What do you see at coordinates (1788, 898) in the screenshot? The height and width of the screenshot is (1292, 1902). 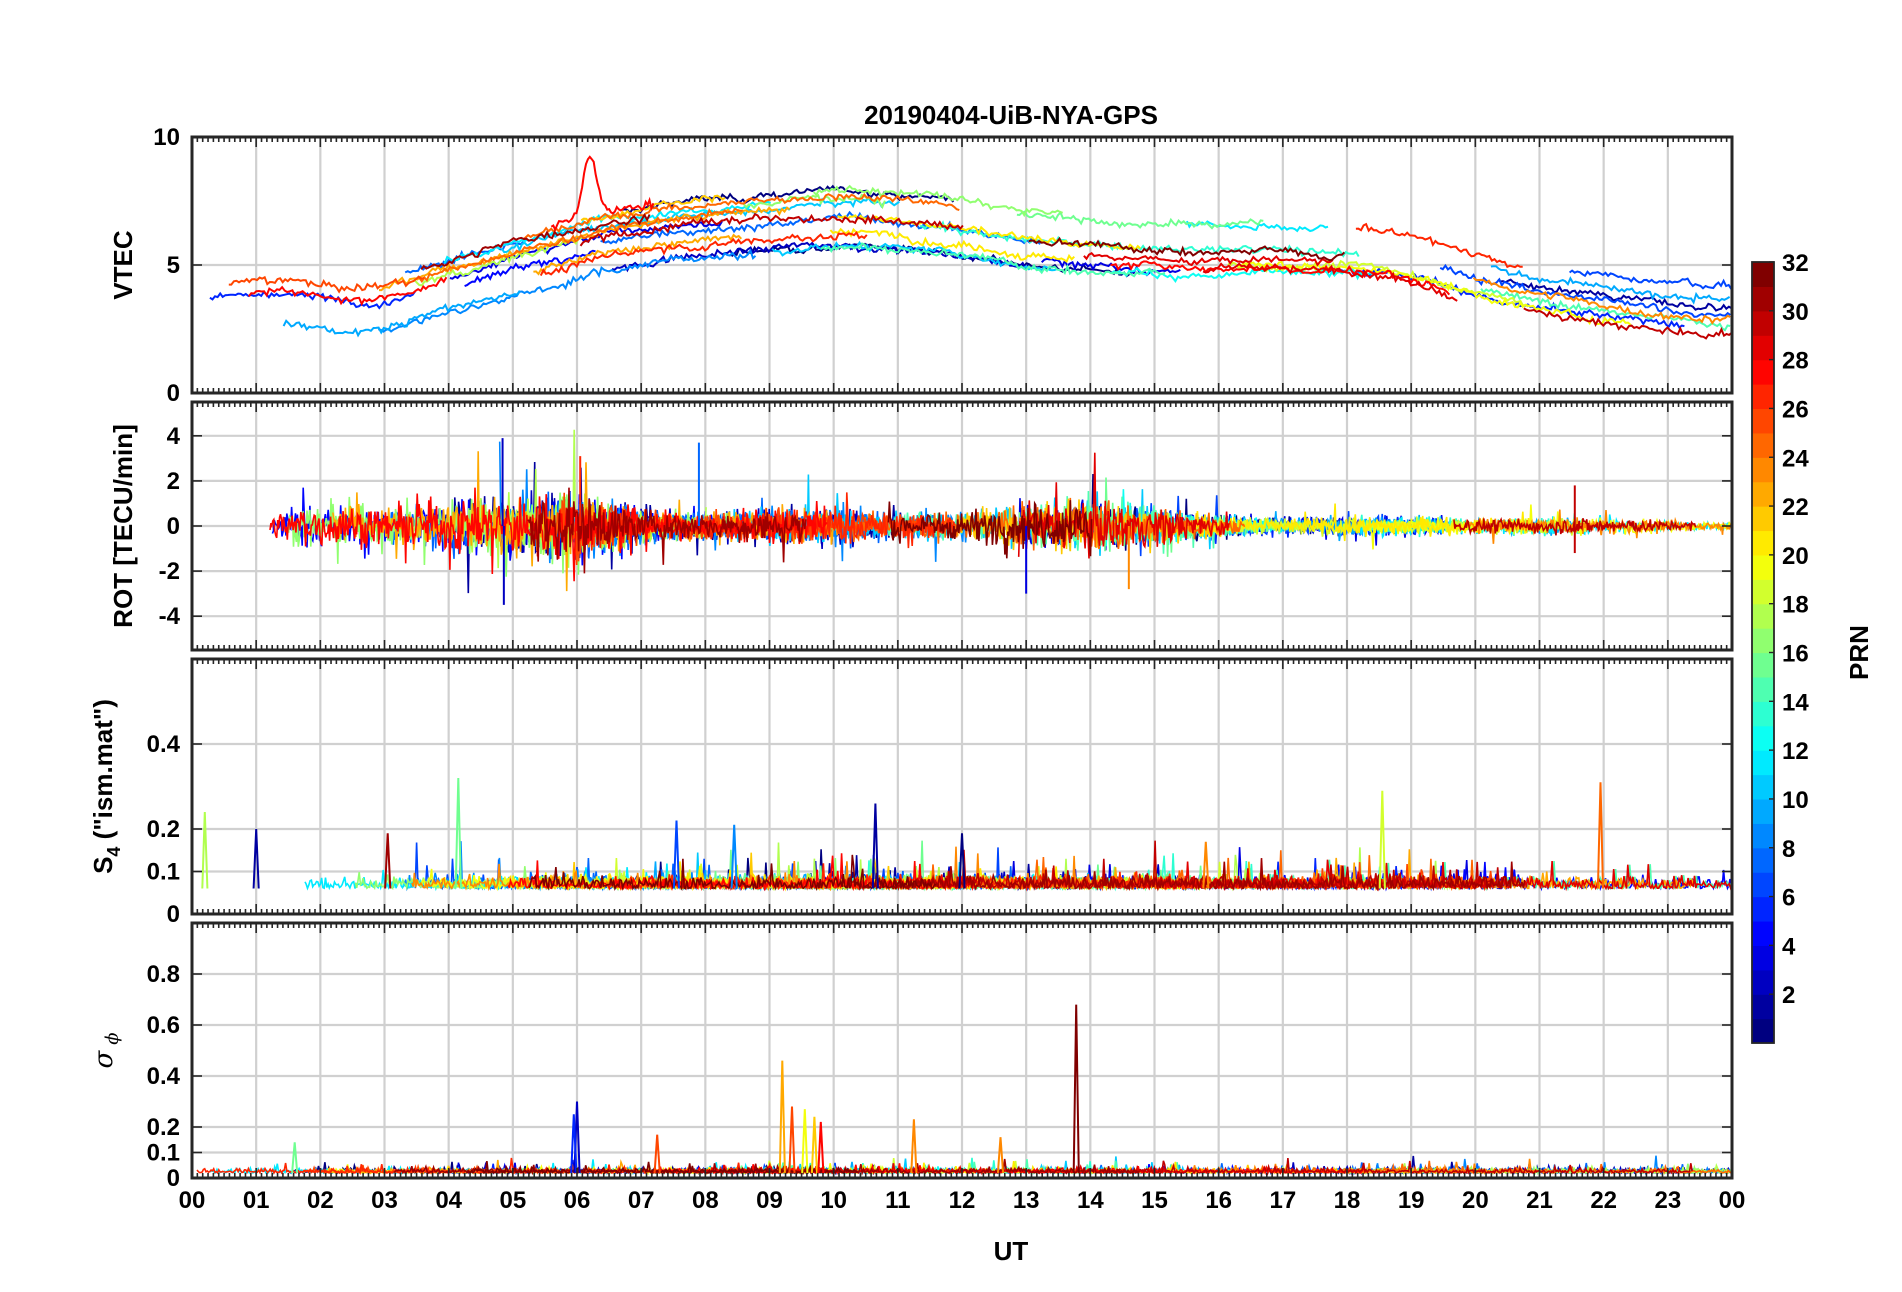 I see `colorbar-tick-label: 6` at bounding box center [1788, 898].